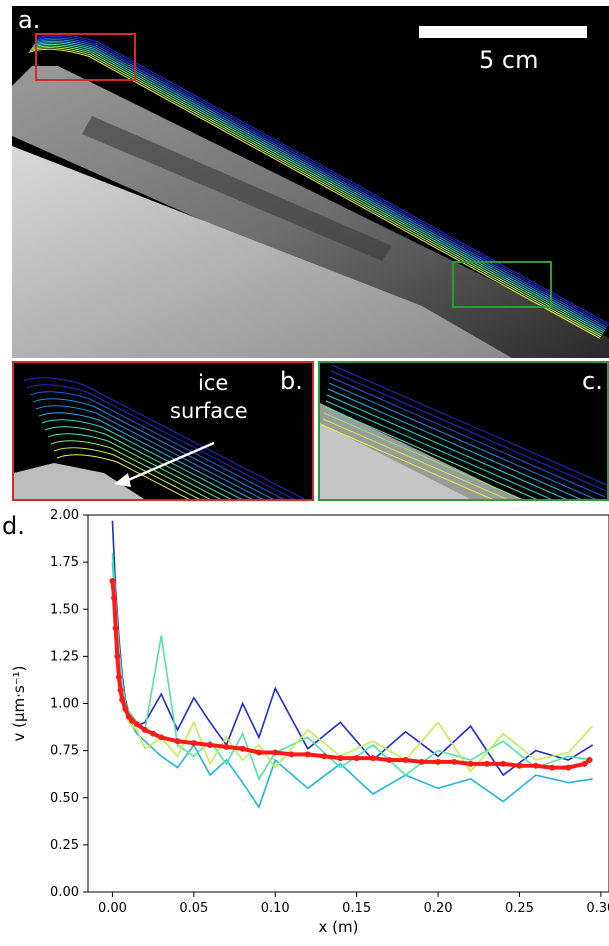 The width and height of the screenshot is (609, 946). What do you see at coordinates (597, 908) in the screenshot?
I see `x-tick-label: 0.30` at bounding box center [597, 908].